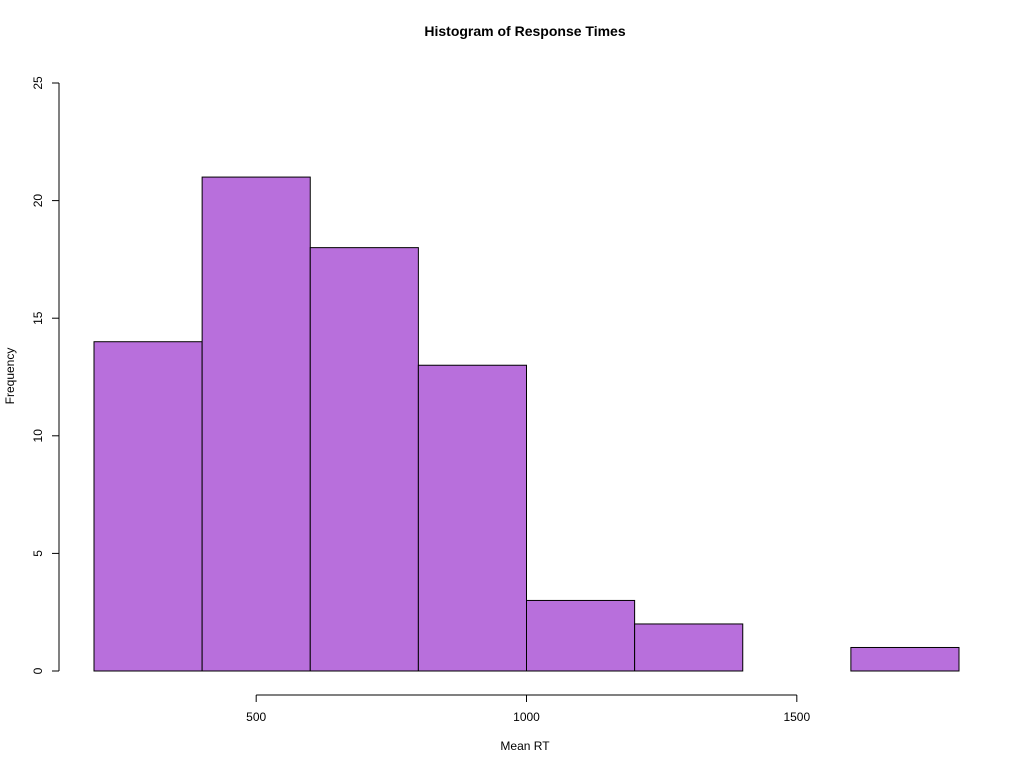 This screenshot has width=1024, height=768. What do you see at coordinates (526, 717) in the screenshot?
I see `x-tick-label-1: 1000` at bounding box center [526, 717].